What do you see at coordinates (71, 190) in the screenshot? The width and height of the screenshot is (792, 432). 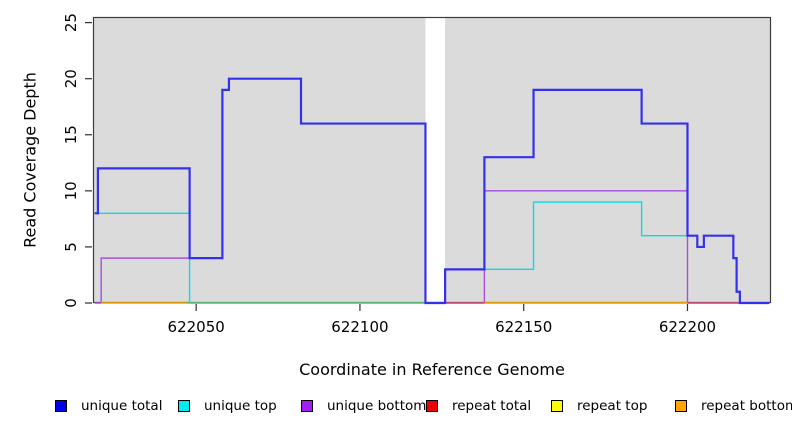 I see `y-tick-label: 10` at bounding box center [71, 190].